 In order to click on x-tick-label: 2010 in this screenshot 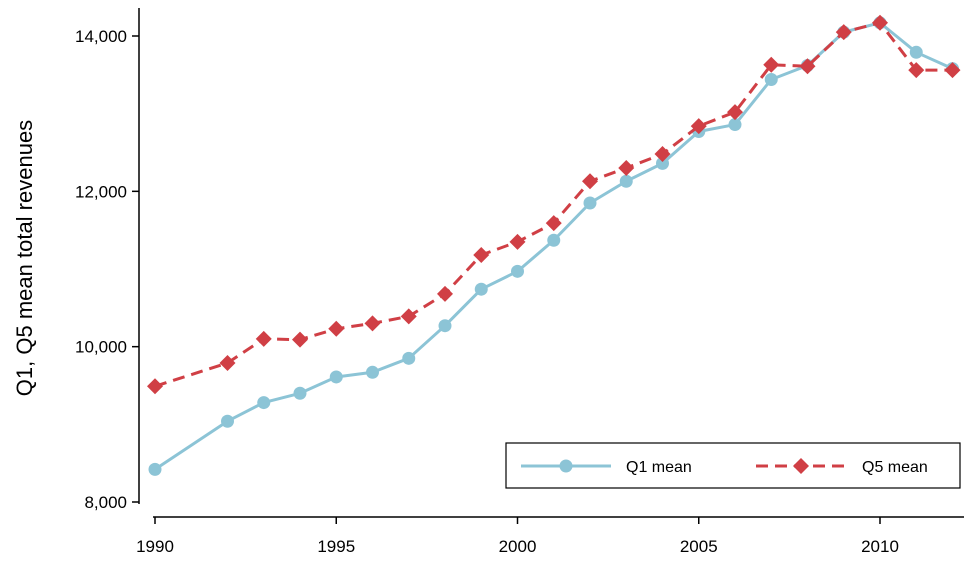, I will do `click(880, 546)`.